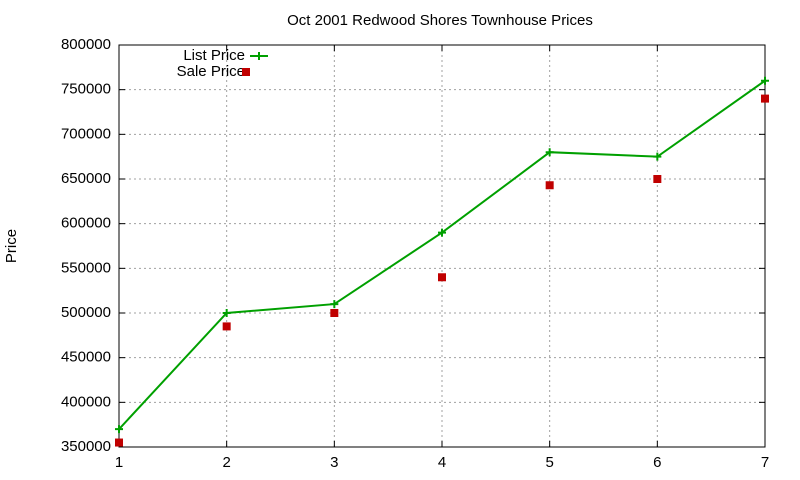 Image resolution: width=800 pixels, height=480 pixels. I want to click on y-tick-label: 800000, so click(86, 44).